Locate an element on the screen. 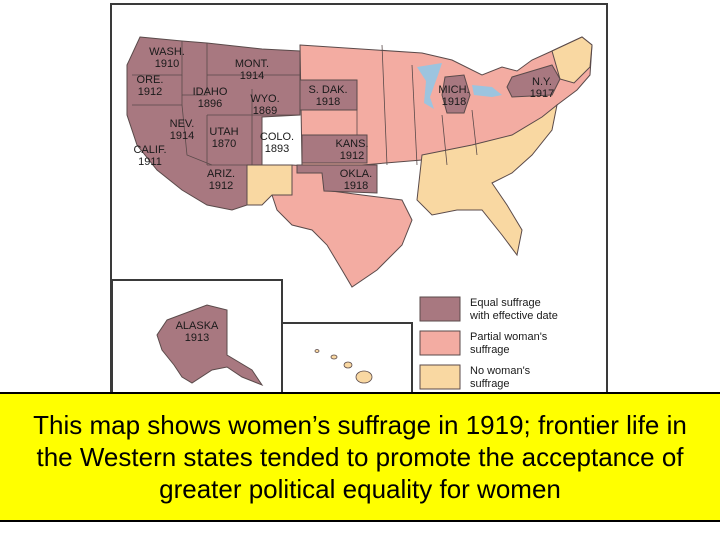  label-utah-year: 1870 is located at coordinates (224, 144).